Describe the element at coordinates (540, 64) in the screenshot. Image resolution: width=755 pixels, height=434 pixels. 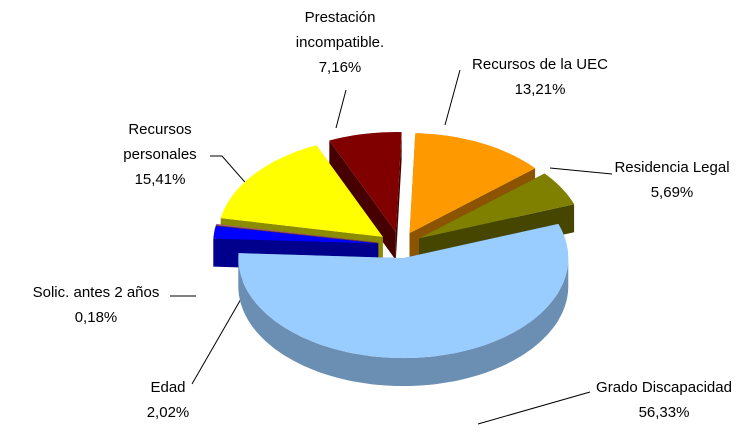
I see `slice-label: Recursos de la UEC` at that location.